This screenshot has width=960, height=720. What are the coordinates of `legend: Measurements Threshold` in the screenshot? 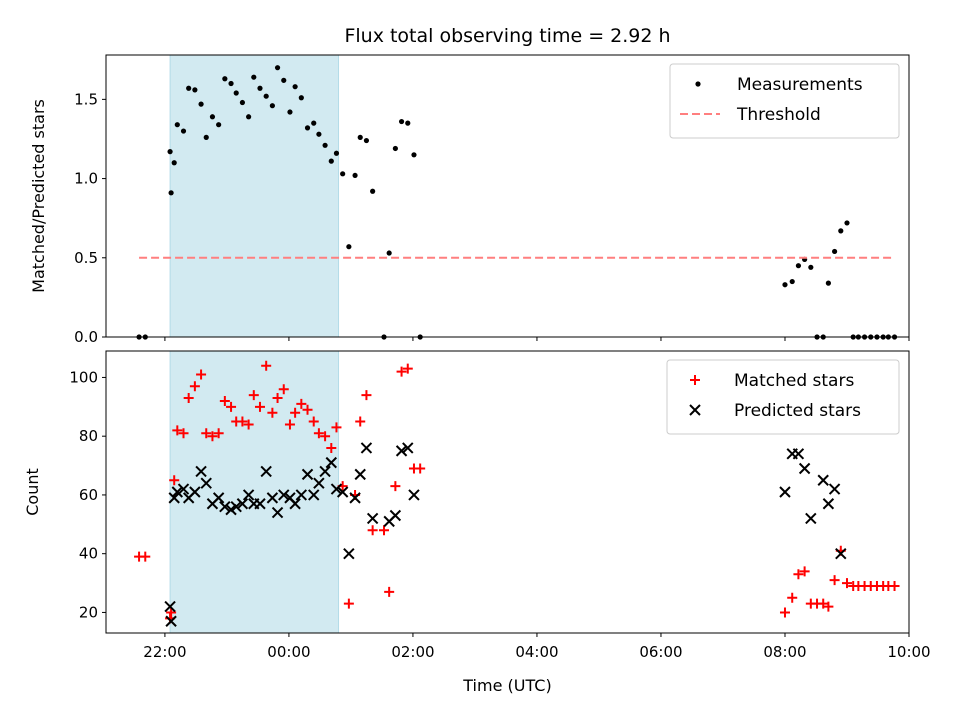 It's located at (784, 101).